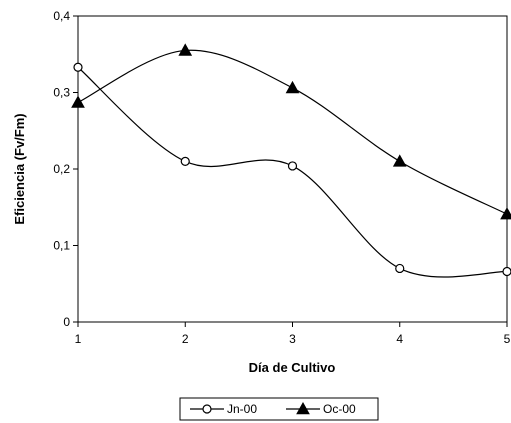 This screenshot has height=423, width=511. I want to click on y-tick-label: 0,3, so click(61, 93).